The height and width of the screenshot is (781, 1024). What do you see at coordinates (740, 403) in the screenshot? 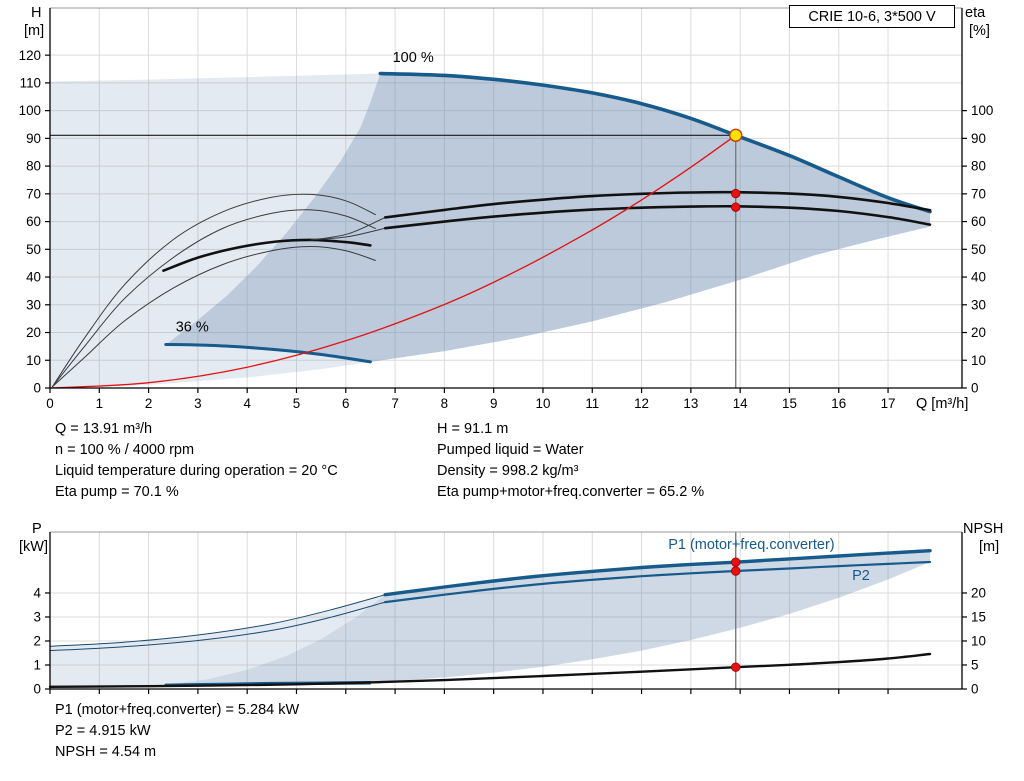
I see `tick-label: 14` at bounding box center [740, 403].